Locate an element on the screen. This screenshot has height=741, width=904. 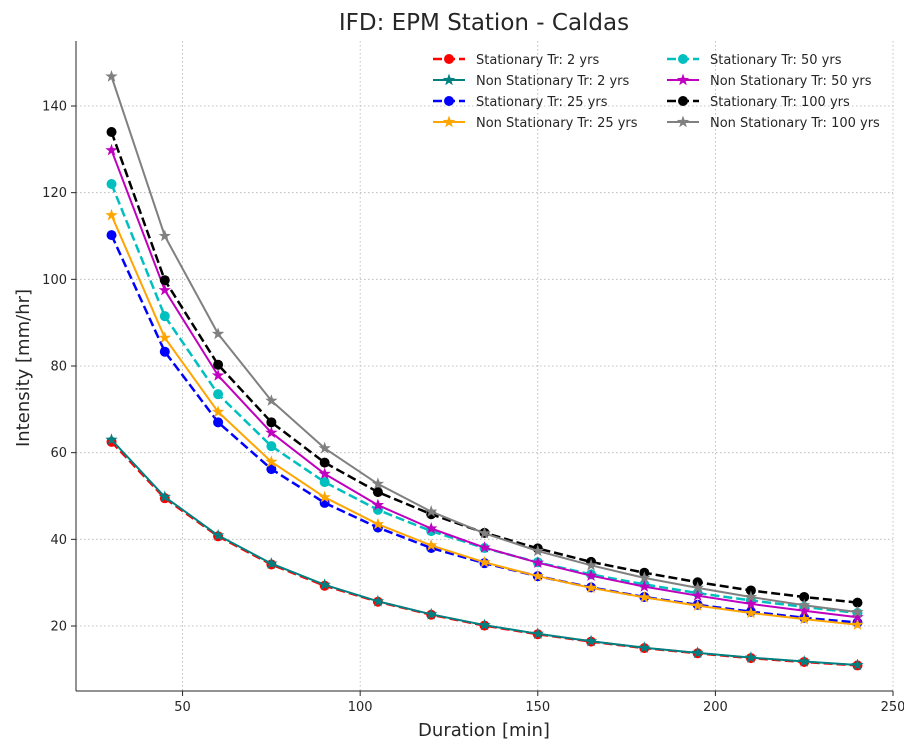
y-tick-label: 80 is located at coordinates (58, 367).